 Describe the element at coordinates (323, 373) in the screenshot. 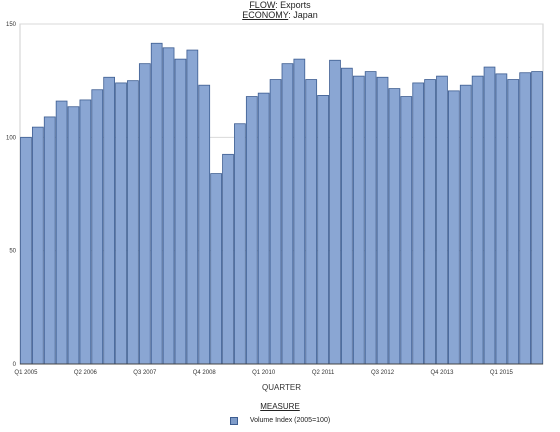

I see `x-tick-label: Q2 2011` at that location.